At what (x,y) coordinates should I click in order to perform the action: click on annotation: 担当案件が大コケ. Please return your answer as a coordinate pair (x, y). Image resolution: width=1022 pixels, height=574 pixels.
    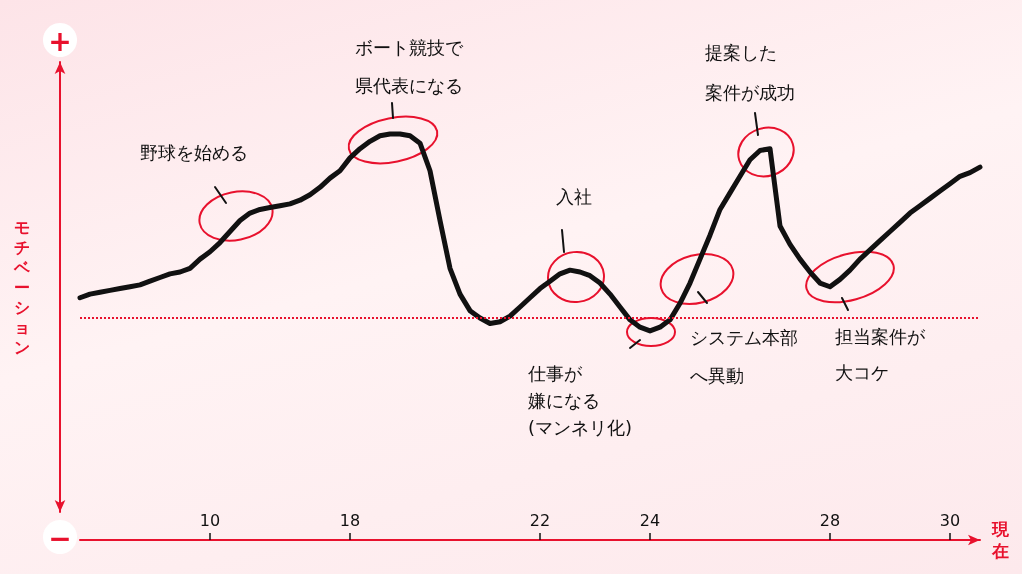
    Looking at the image, I should click on (880, 354).